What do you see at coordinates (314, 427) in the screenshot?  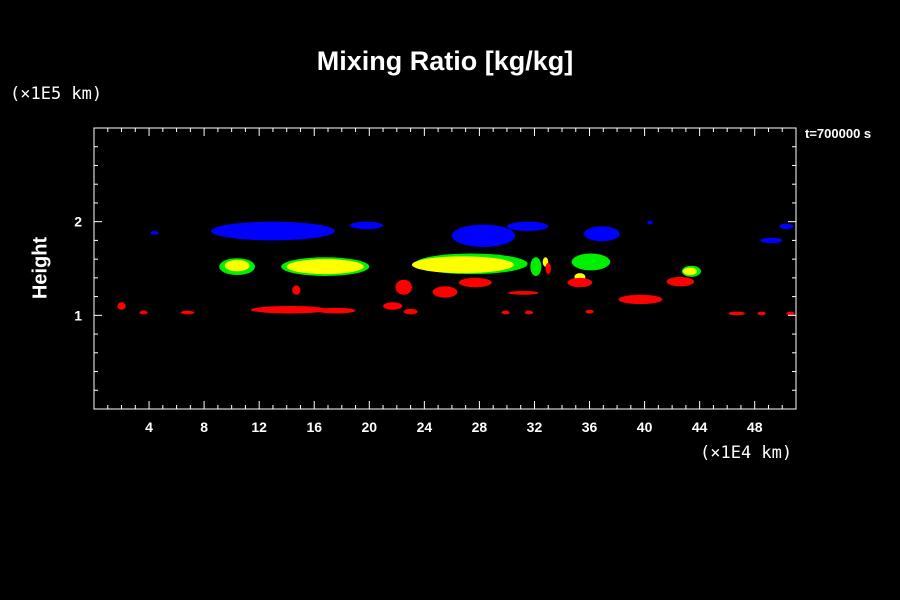 I see `x-tick-label: 16` at bounding box center [314, 427].